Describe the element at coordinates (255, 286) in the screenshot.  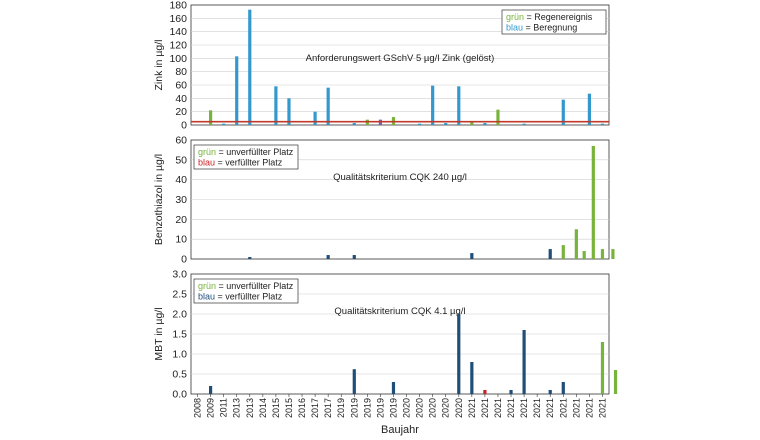
I see `legend-text: = unverfüllter Platz` at that location.